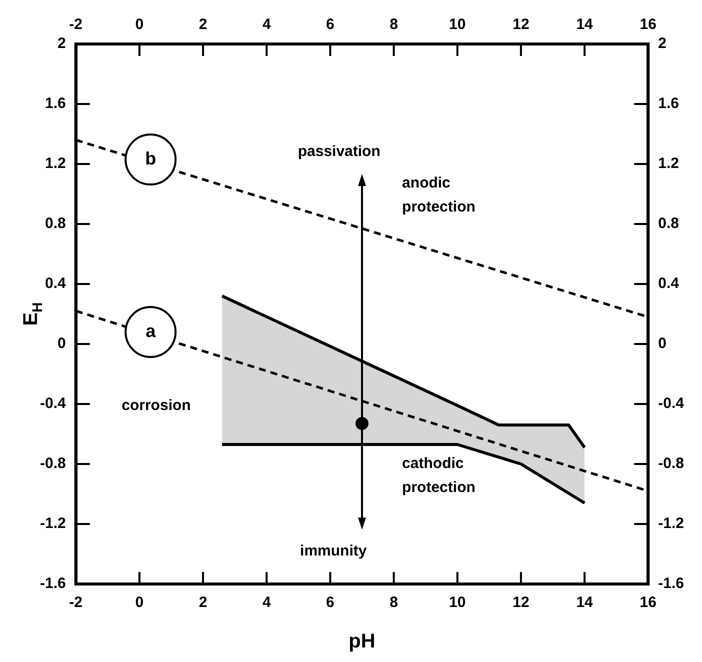  What do you see at coordinates (62, 343) in the screenshot?
I see `y-tick-label: 0` at bounding box center [62, 343].